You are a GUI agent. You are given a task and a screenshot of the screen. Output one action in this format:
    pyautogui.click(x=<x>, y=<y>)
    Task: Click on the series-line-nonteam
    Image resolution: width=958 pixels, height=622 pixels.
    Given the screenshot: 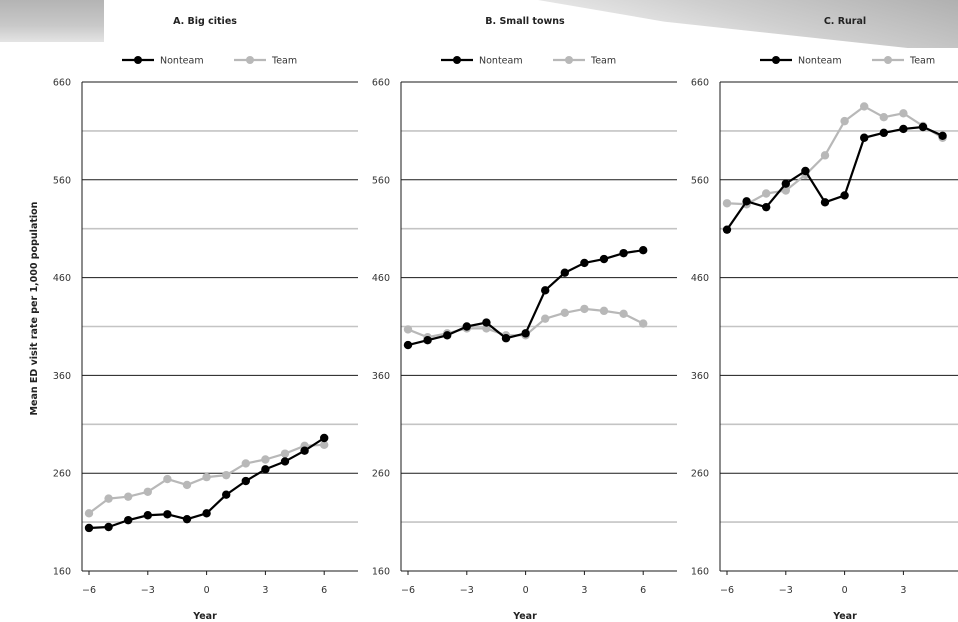 What is the action you would take?
    pyautogui.click(x=835, y=178)
    